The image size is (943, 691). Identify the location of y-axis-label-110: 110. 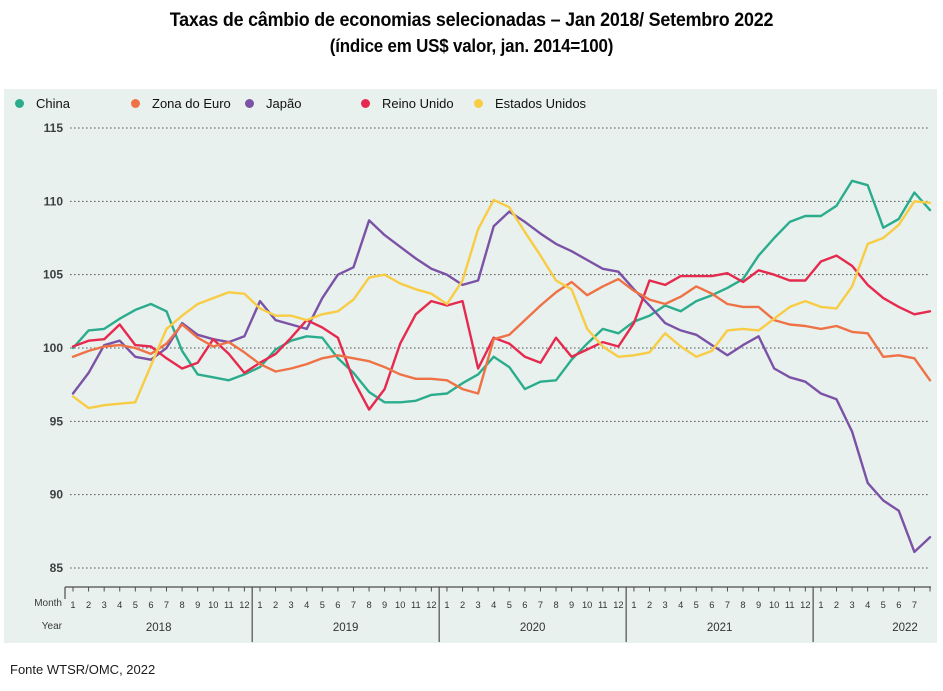
(54, 201).